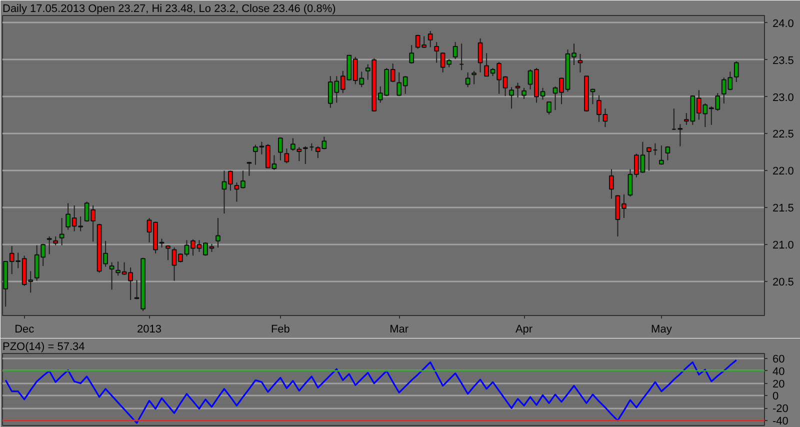 The width and height of the screenshot is (800, 427). Describe the element at coordinates (780, 421) in the screenshot. I see `y-tick-label: -40` at that location.